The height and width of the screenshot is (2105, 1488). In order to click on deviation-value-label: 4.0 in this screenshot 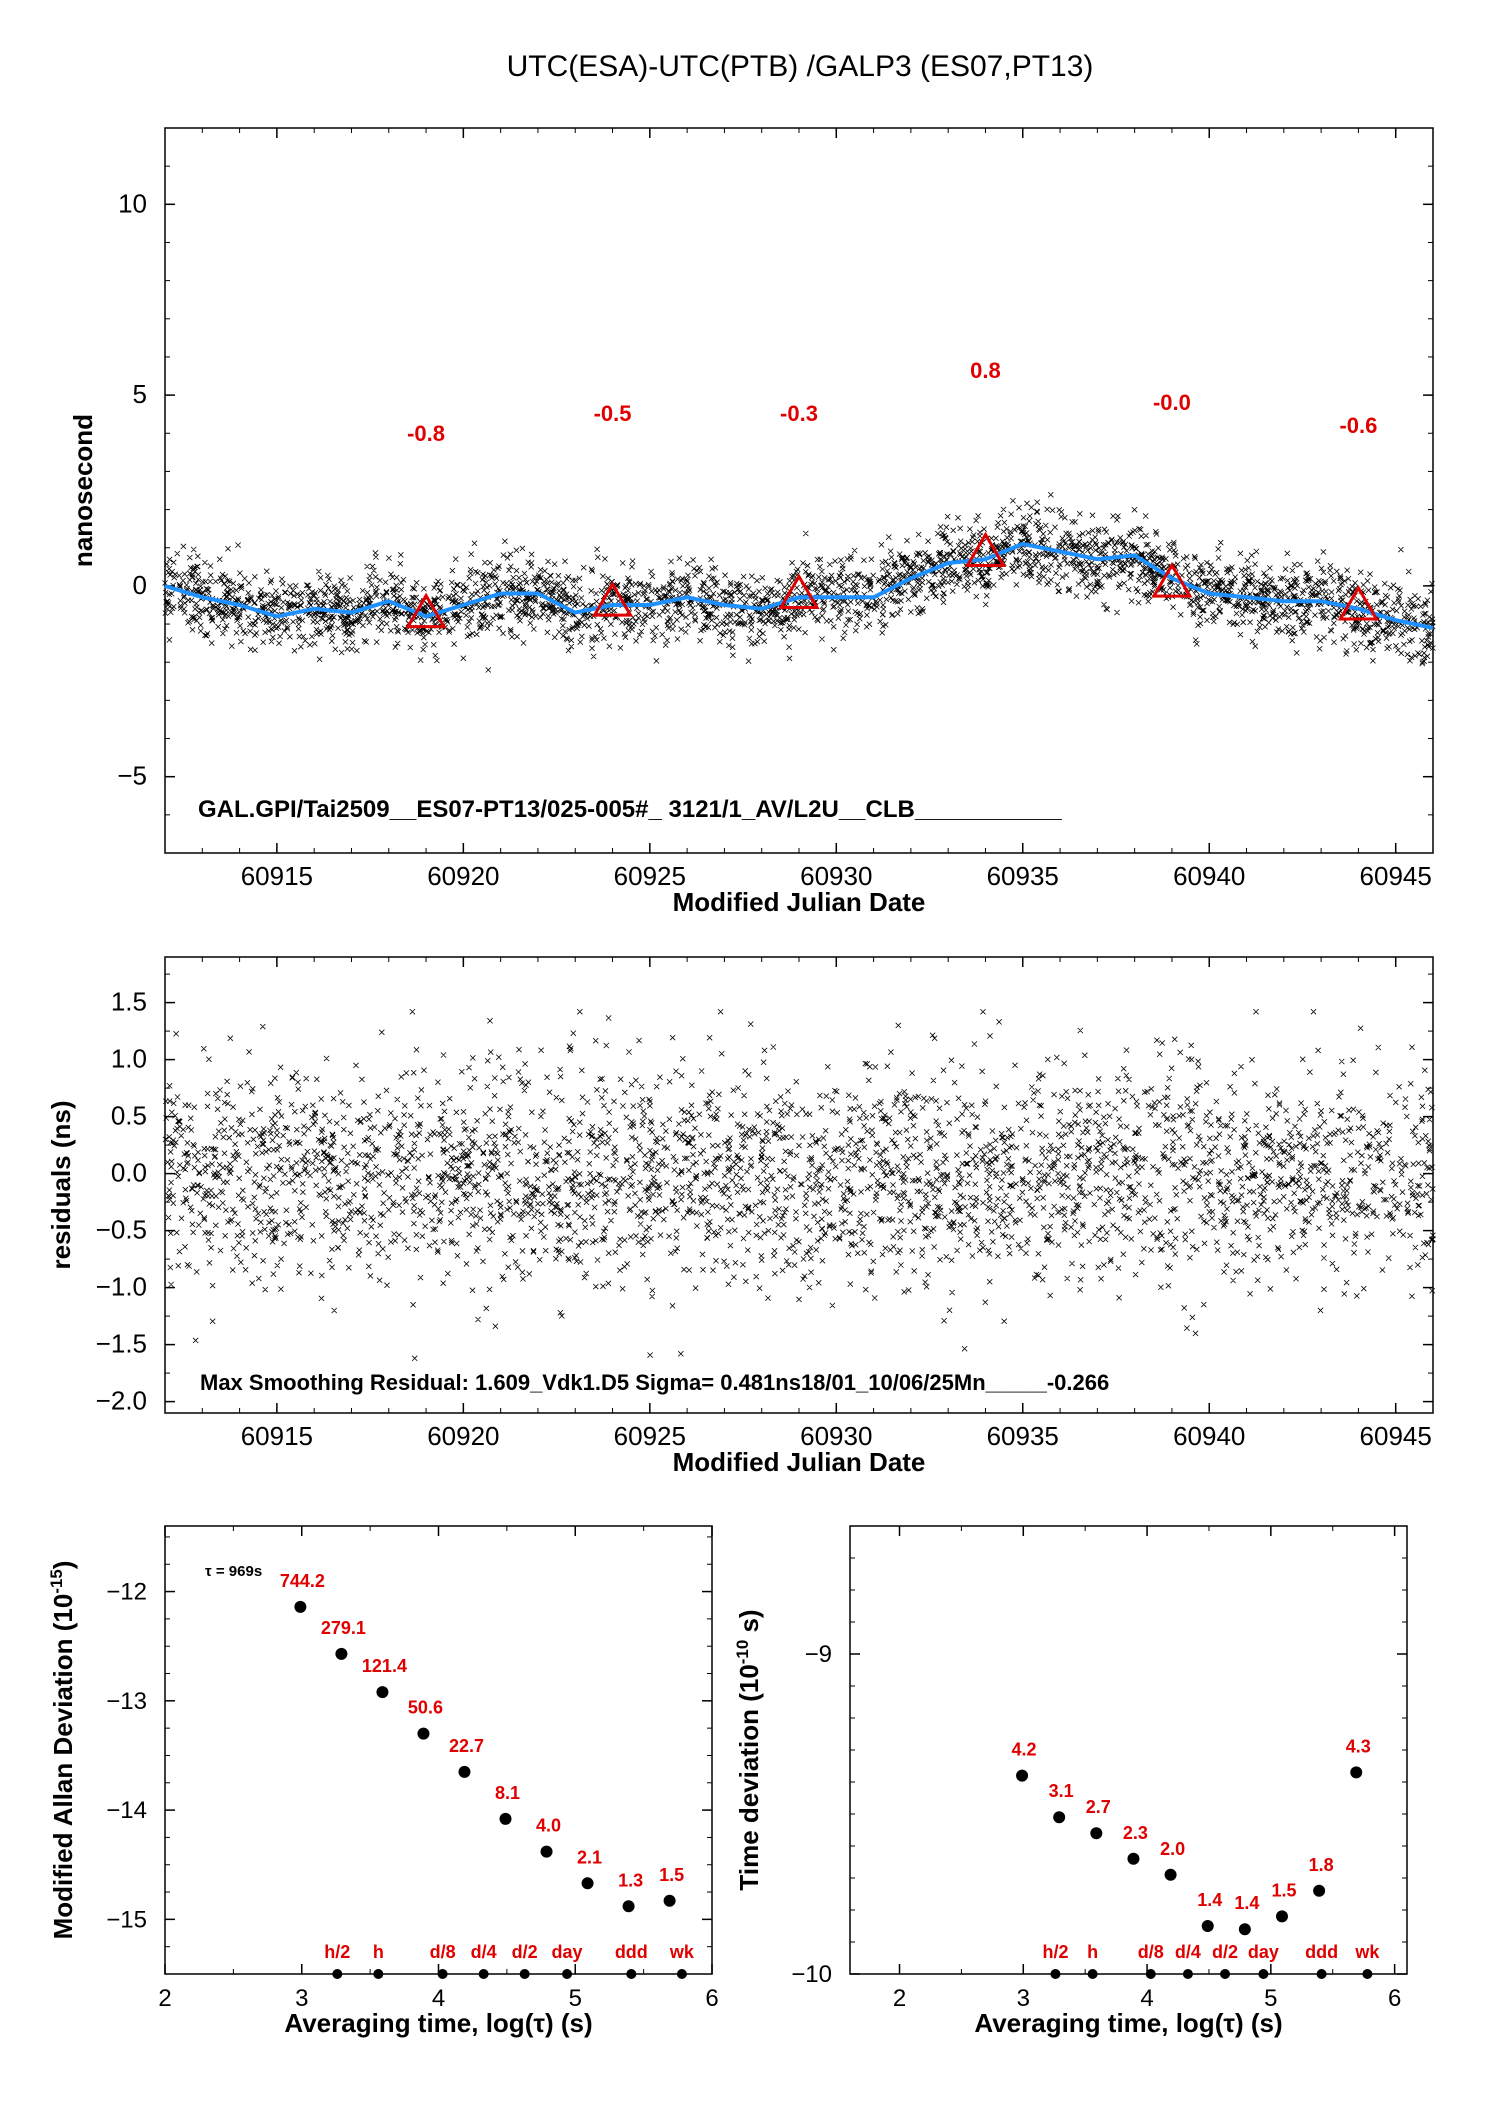, I will do `click(548, 1826)`.